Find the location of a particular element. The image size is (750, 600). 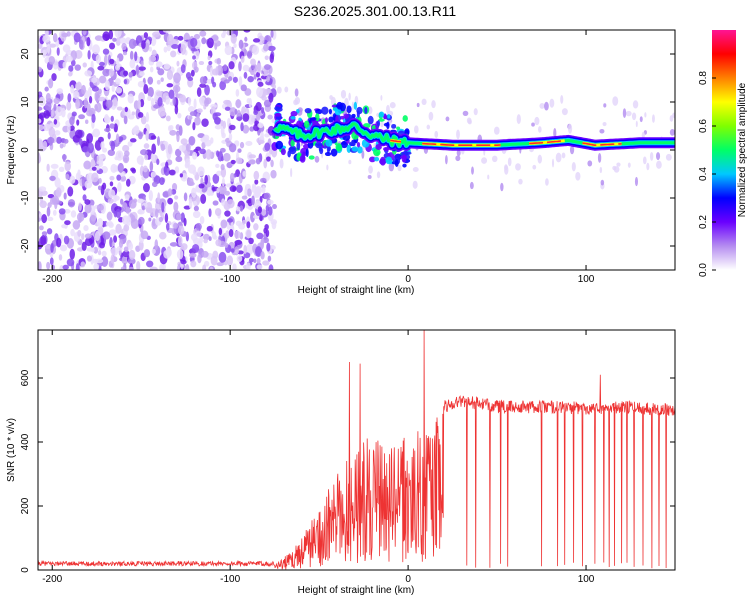

x-tick-label: 0 is located at coordinates (408, 279).